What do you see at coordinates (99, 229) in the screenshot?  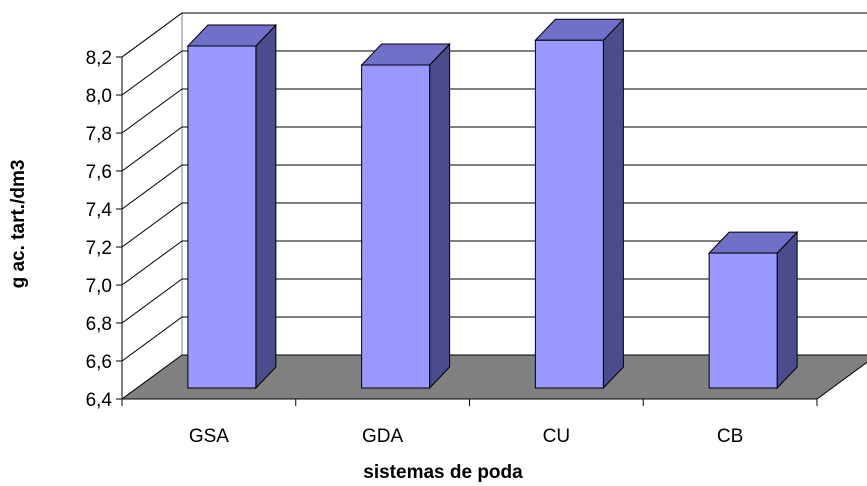 I see `y-tick-labels: 6,4 6,6 6,8 7,0 7,2 7,4 7,6 7,8 8,0 8,2` at bounding box center [99, 229].